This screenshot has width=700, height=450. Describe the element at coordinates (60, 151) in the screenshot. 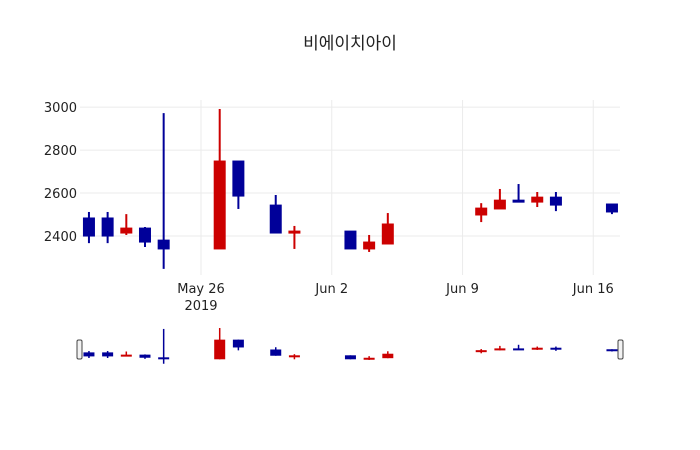

I see `y-tick-label: 2800` at that location.